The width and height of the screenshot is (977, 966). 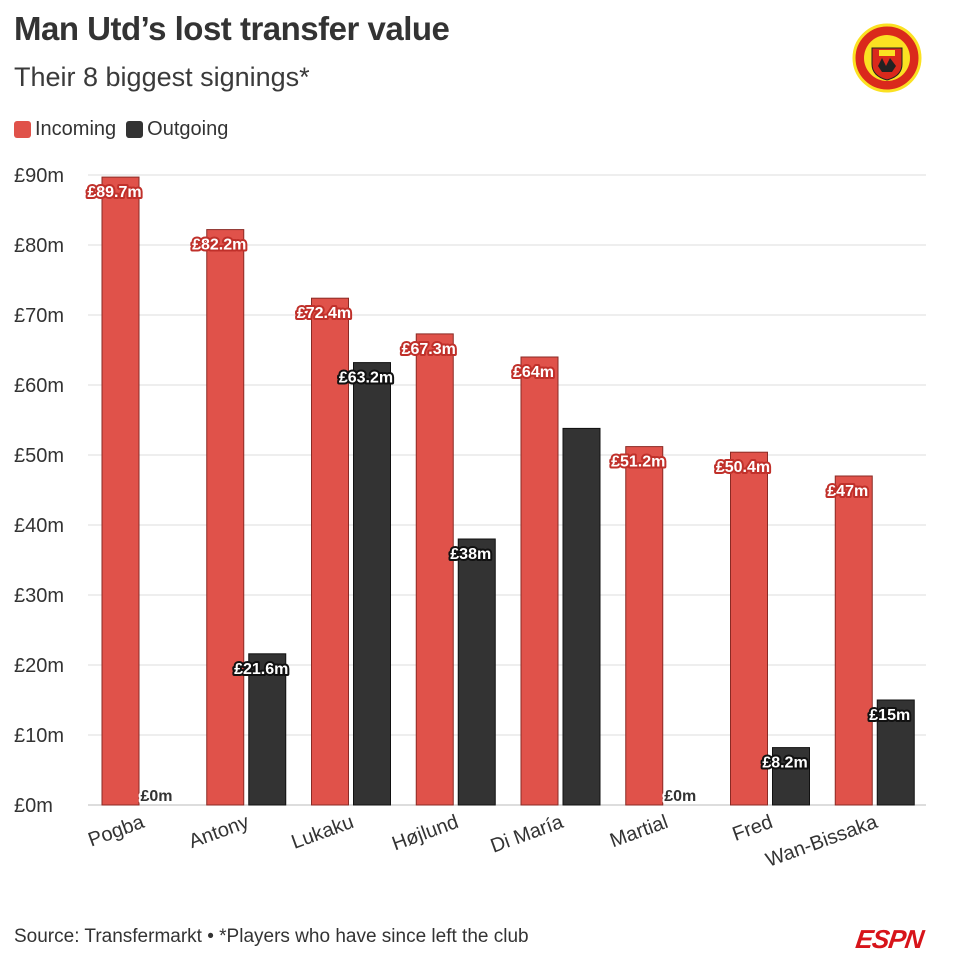 I want to click on data-label-incoming: £50.4m, so click(x=743, y=467).